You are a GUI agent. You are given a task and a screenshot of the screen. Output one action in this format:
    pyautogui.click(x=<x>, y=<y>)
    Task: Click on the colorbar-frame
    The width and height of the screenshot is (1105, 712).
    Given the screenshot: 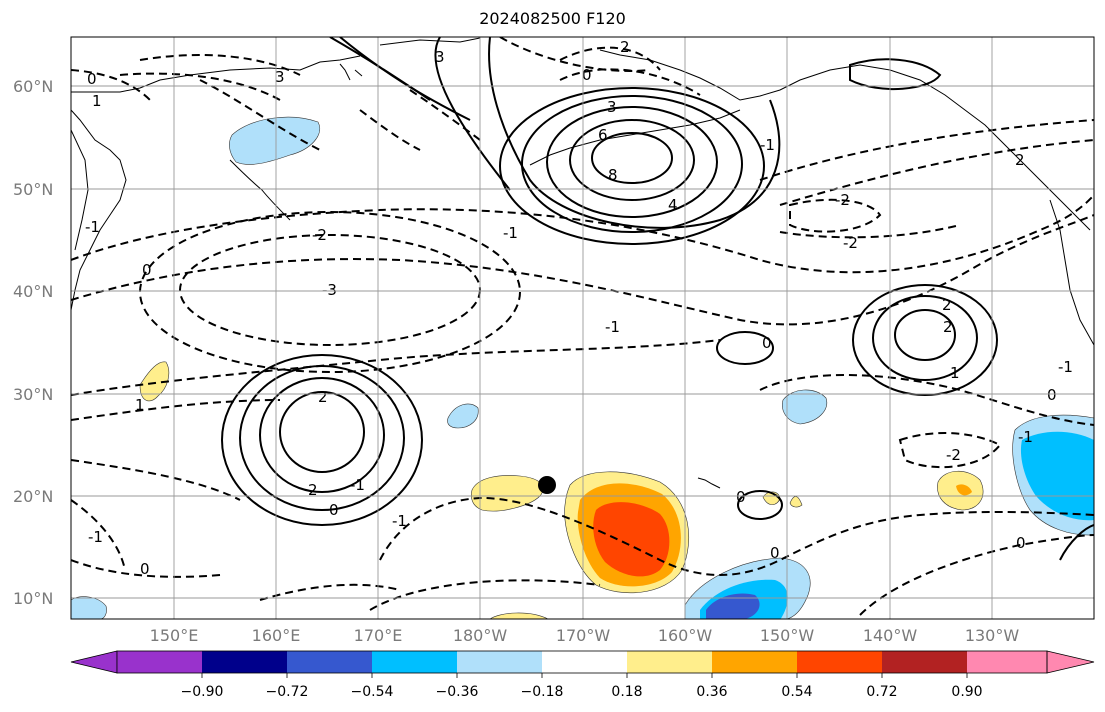 What is the action you would take?
    pyautogui.click(x=582, y=662)
    